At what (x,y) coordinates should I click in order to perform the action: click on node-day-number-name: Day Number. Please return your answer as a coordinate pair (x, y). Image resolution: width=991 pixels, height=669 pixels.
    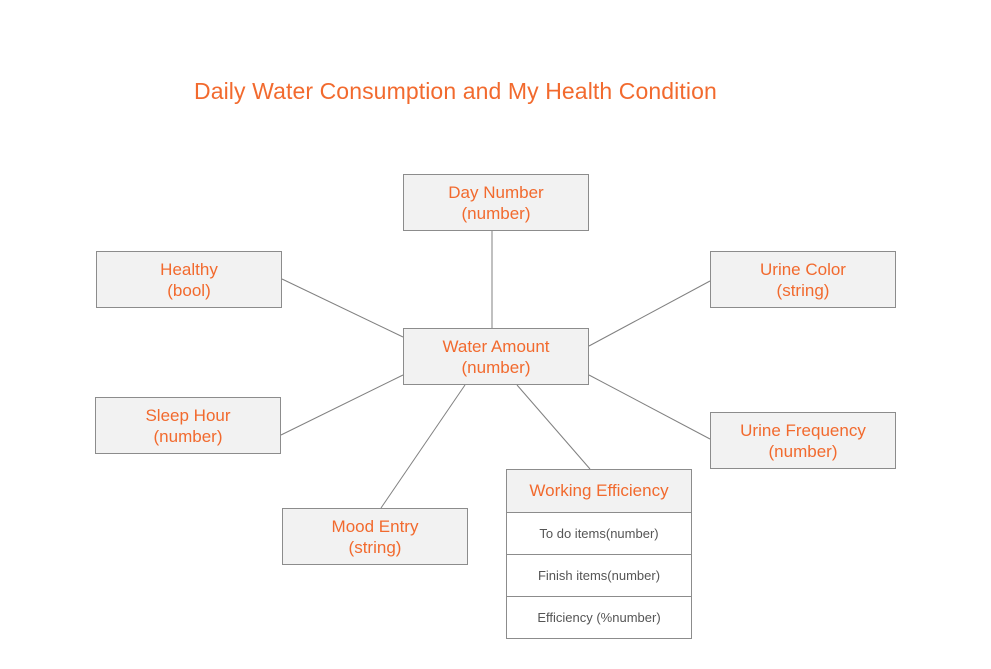
    Looking at the image, I should click on (496, 192).